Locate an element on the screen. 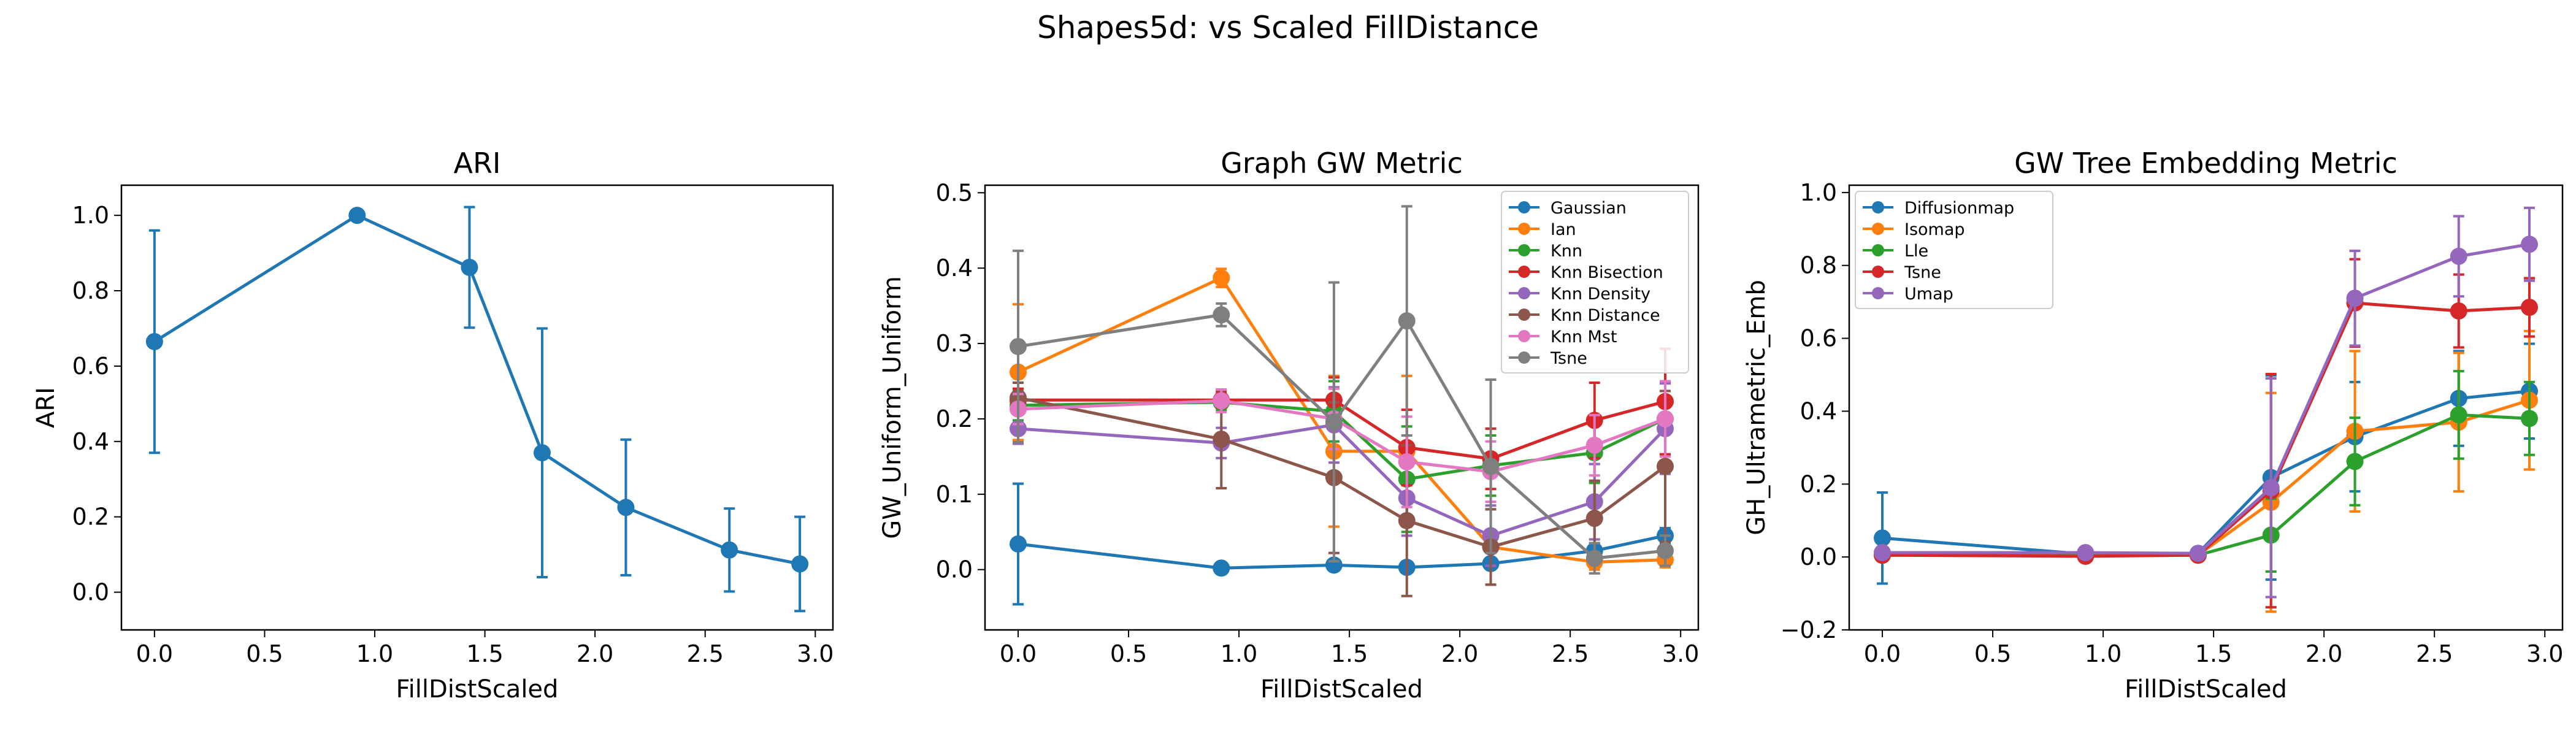 This screenshot has width=2576, height=736. series-umap is located at coordinates (2206, 402).